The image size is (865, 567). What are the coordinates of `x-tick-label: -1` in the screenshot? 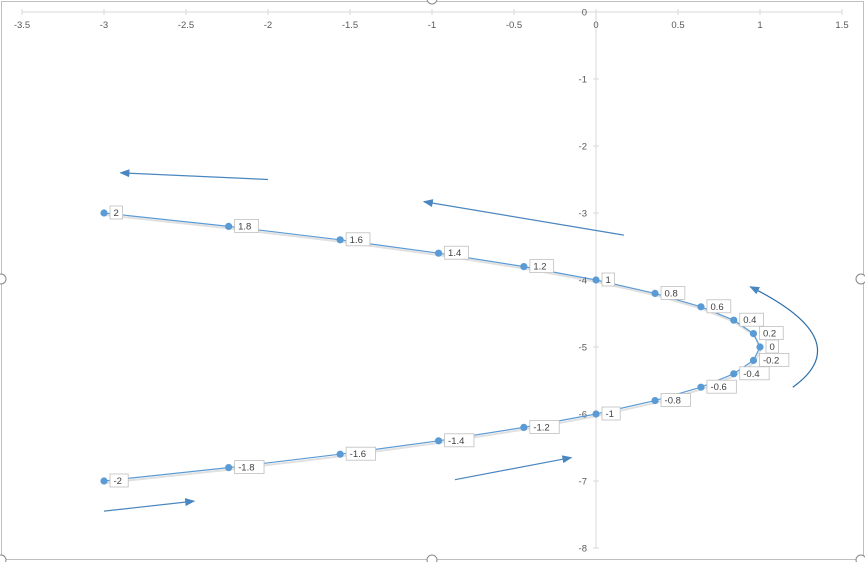 It's located at (432, 25).